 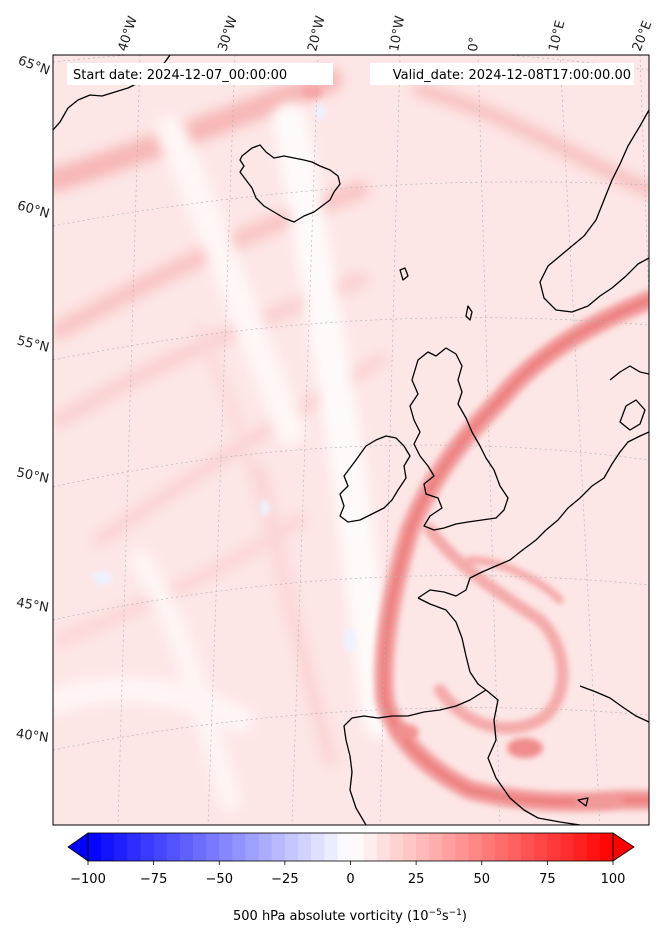 What do you see at coordinates (557, 36) in the screenshot?
I see `lon-label-10e: 10°E` at bounding box center [557, 36].